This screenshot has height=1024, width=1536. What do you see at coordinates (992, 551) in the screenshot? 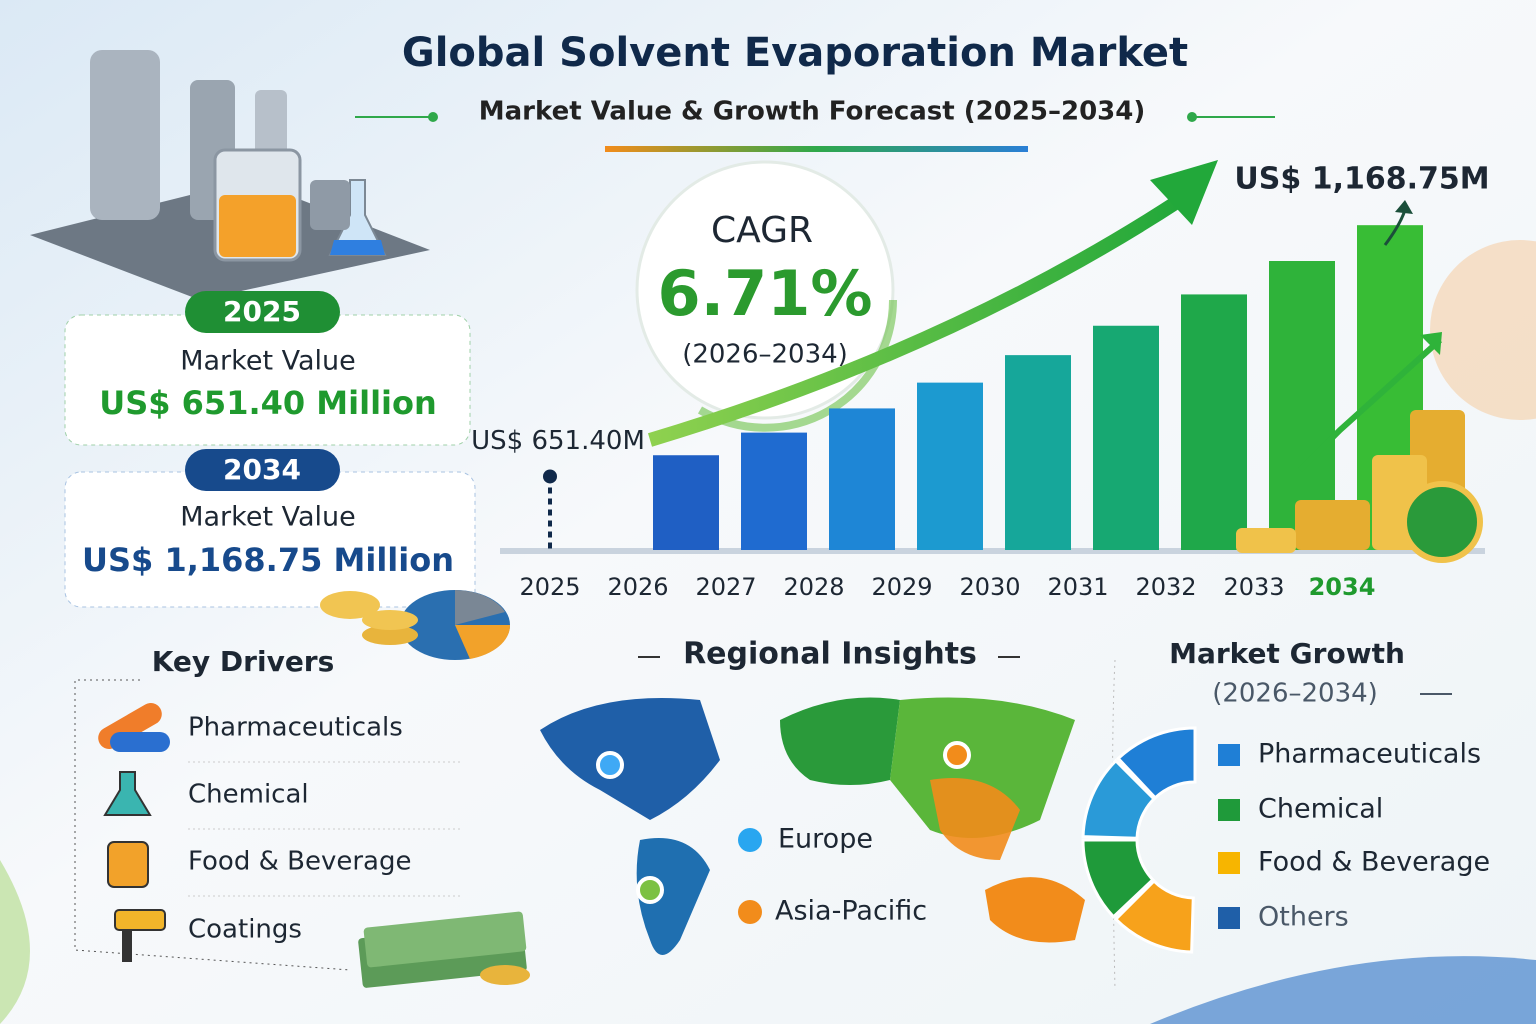
I see `baseline` at bounding box center [992, 551].